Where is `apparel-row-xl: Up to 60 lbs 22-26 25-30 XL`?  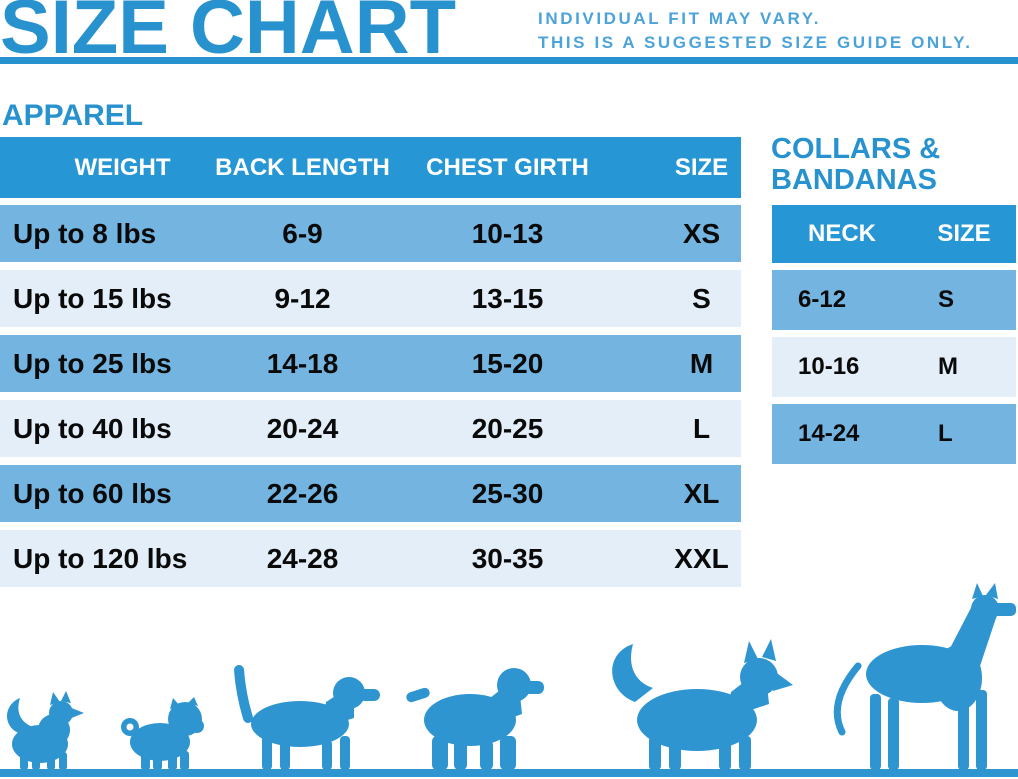 apparel-row-xl: Up to 60 lbs 22-26 25-30 XL is located at coordinates (370, 493).